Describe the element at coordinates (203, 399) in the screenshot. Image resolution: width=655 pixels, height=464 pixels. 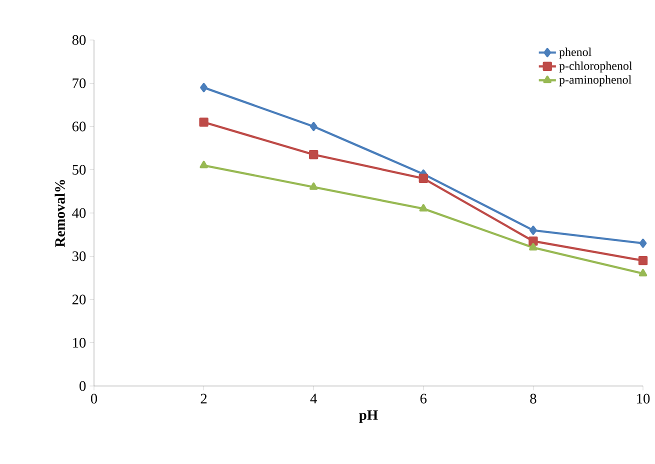
I see `x-tick-label: 2` at that location.